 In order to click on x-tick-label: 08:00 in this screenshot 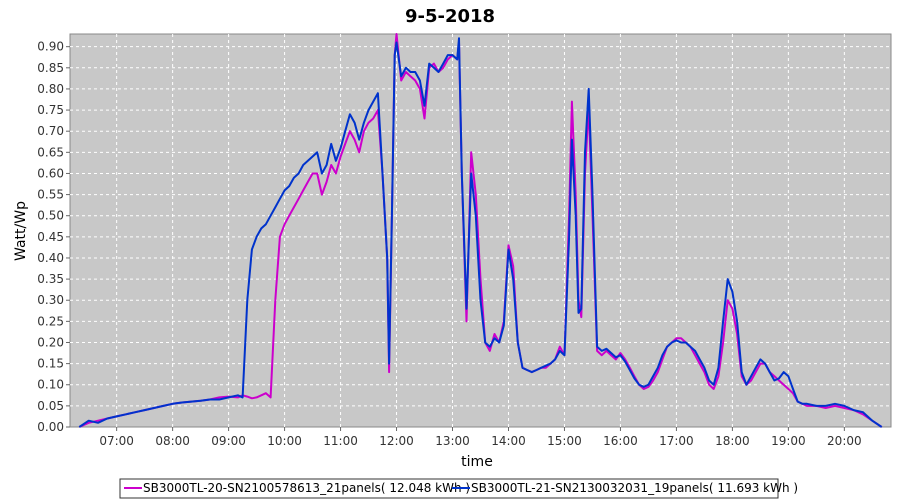, I will do `click(172, 441)`.